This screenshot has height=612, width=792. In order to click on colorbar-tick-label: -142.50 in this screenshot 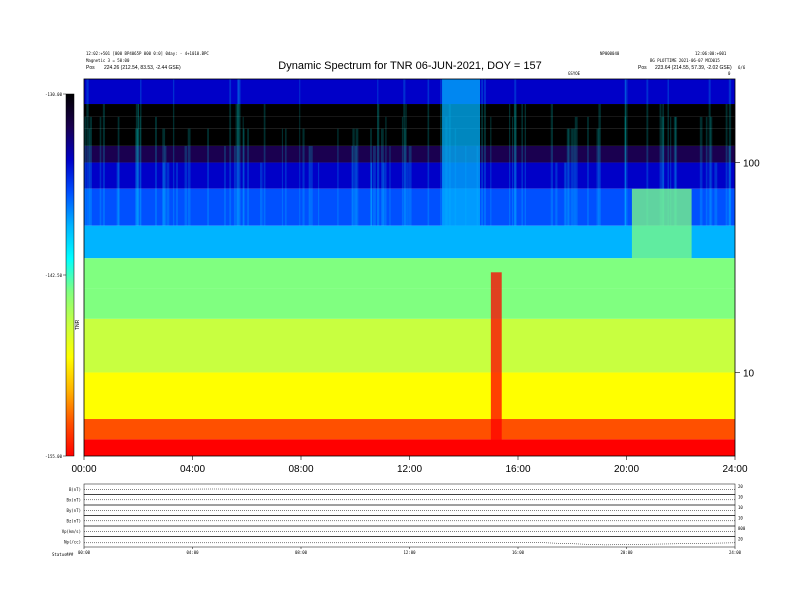, I will do `click(53, 275)`.